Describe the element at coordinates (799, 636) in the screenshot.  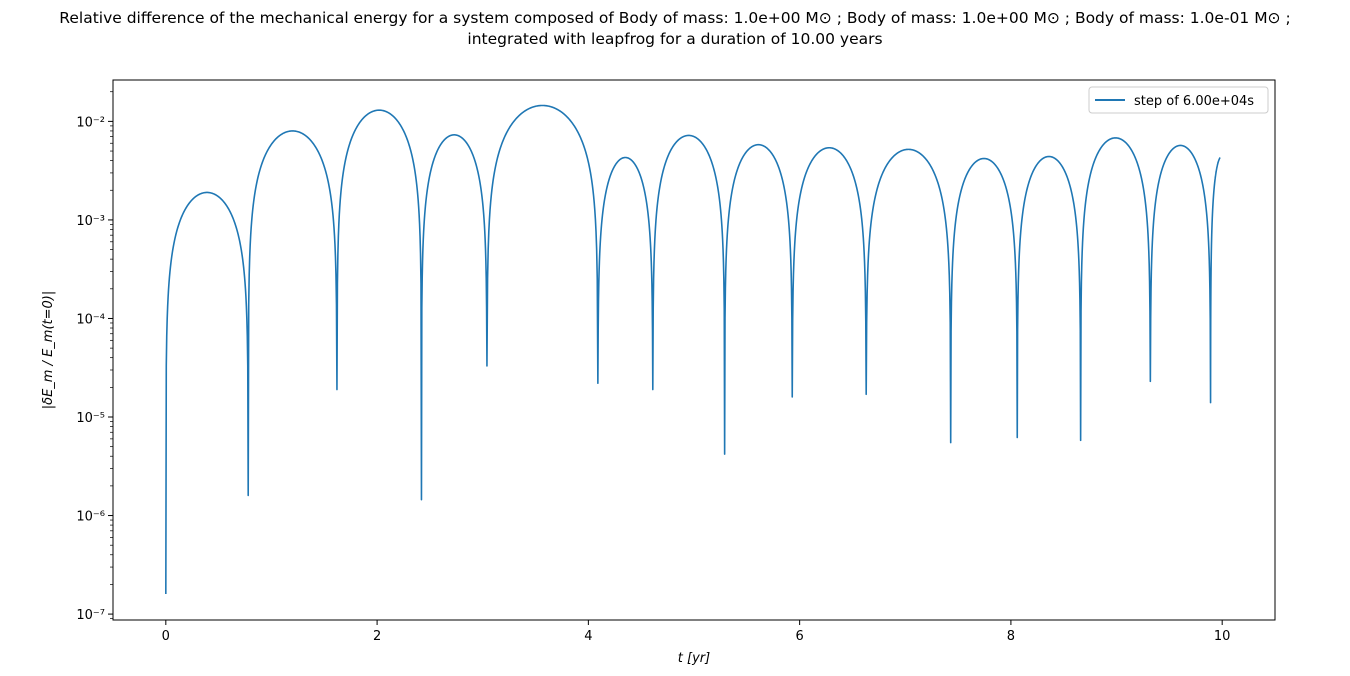
I see `x-tick-label: 6` at that location.